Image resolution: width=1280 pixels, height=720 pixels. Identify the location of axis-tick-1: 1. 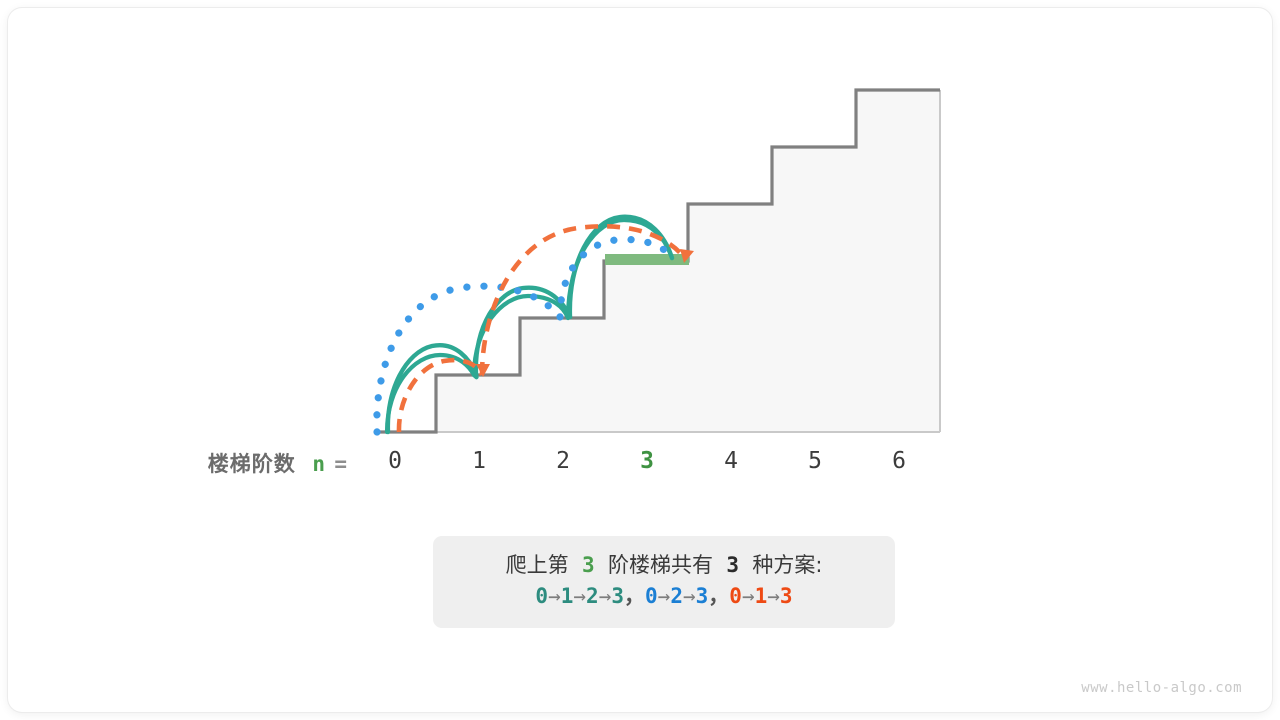
(479, 461).